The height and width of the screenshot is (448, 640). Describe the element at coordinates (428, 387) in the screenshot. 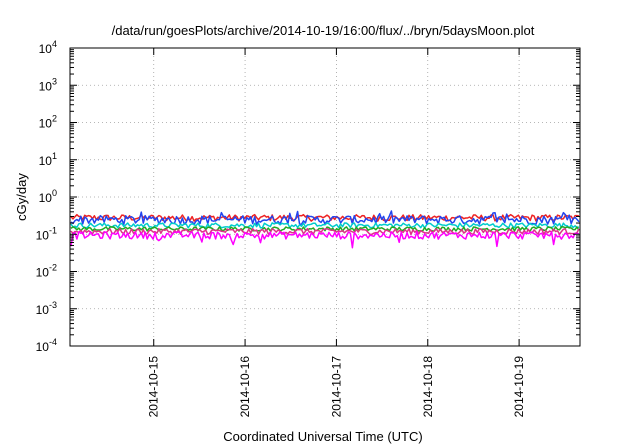

I see `x-tick-label: 2014-10-18` at that location.